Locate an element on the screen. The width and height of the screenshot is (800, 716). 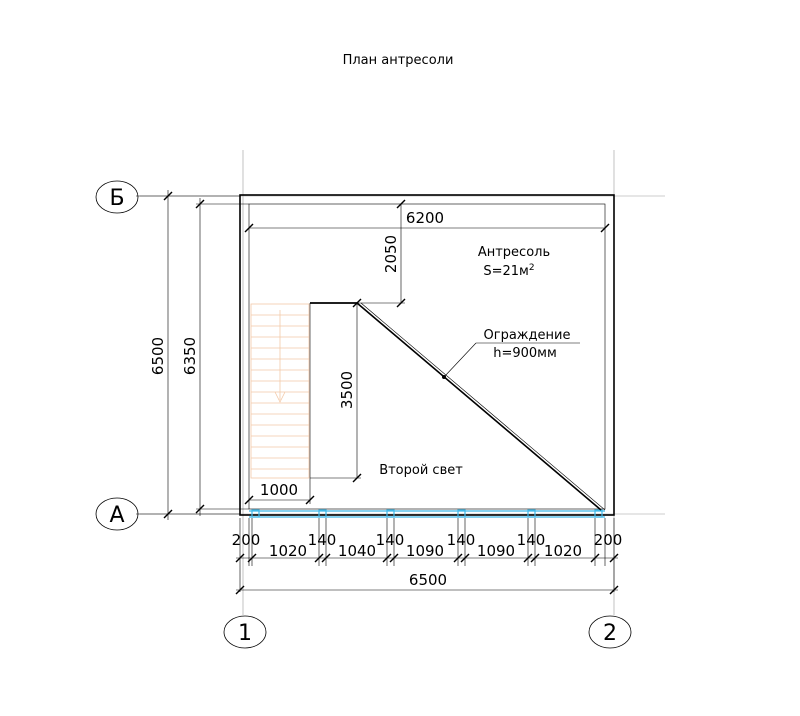
dim-overall-width: 6500 is located at coordinates (427, 583).